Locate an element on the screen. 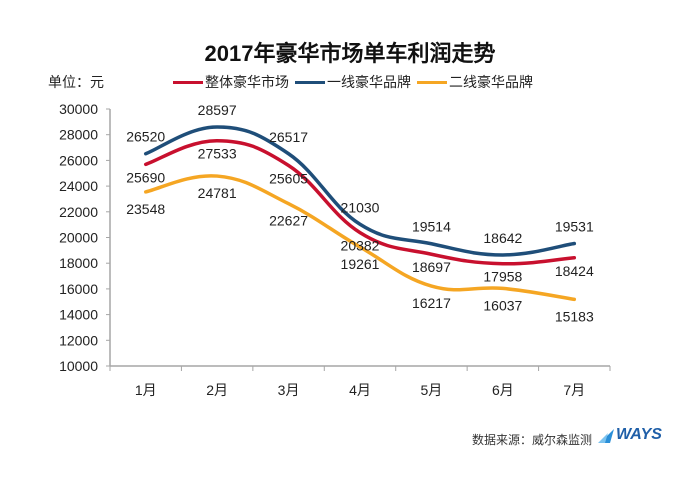 Image resolution: width=700 pixels, height=477 pixels. y-tick-label: 18000 is located at coordinates (78, 263).